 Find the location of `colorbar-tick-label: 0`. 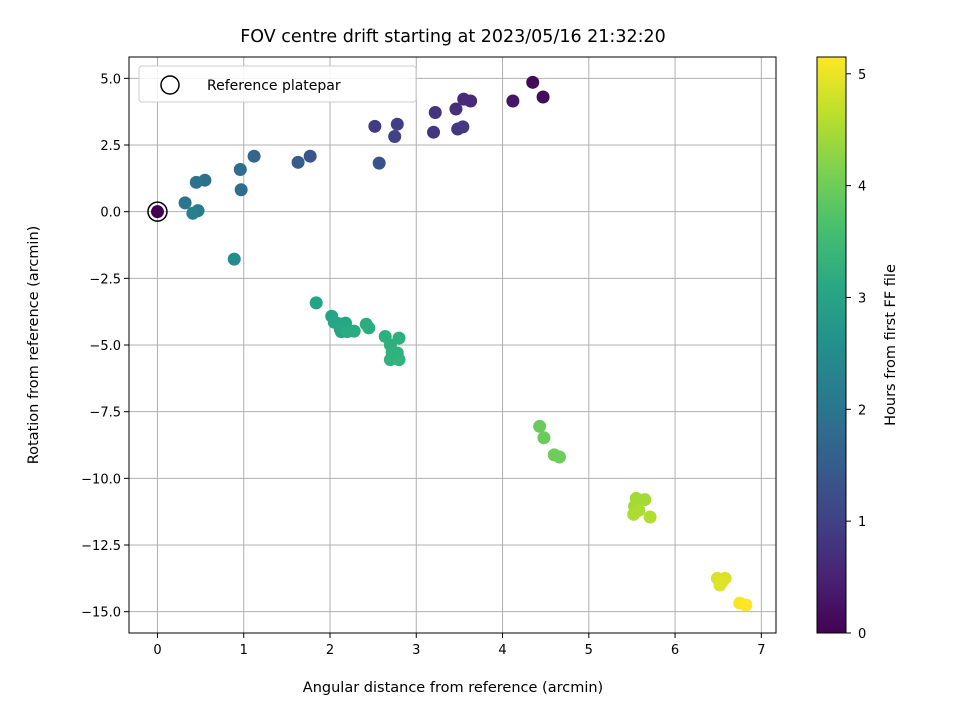

colorbar-tick-label: 0 is located at coordinates (862, 634).